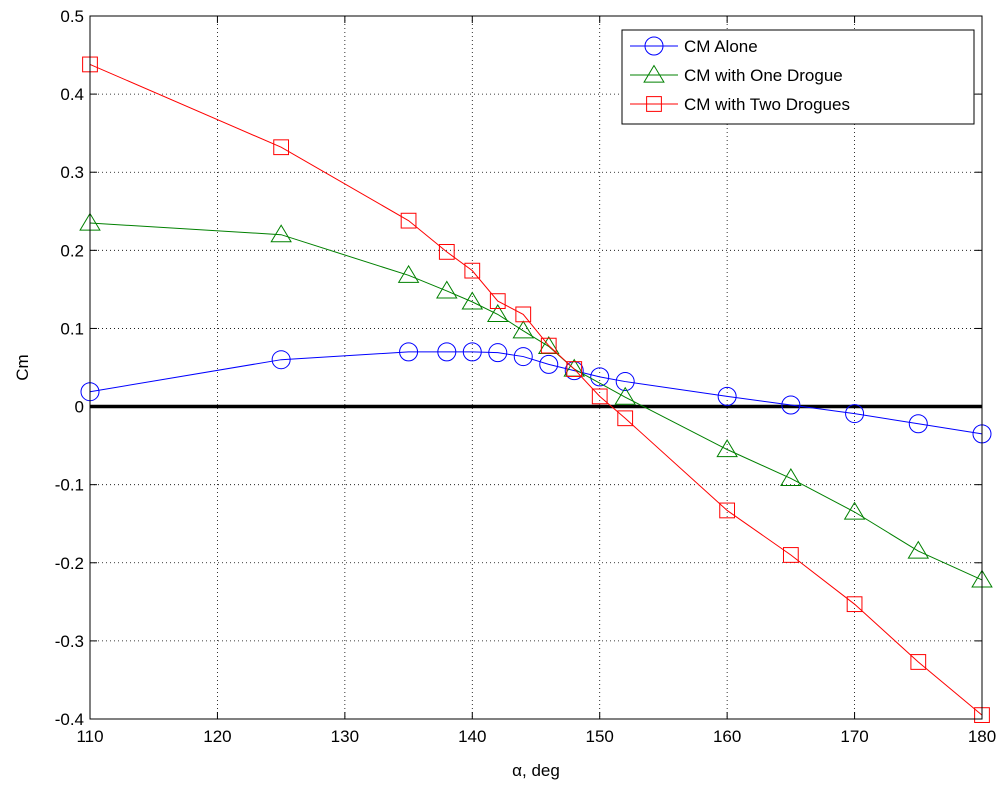 The width and height of the screenshot is (1007, 786). I want to click on y-tick-label: -0.3, so click(69, 641).